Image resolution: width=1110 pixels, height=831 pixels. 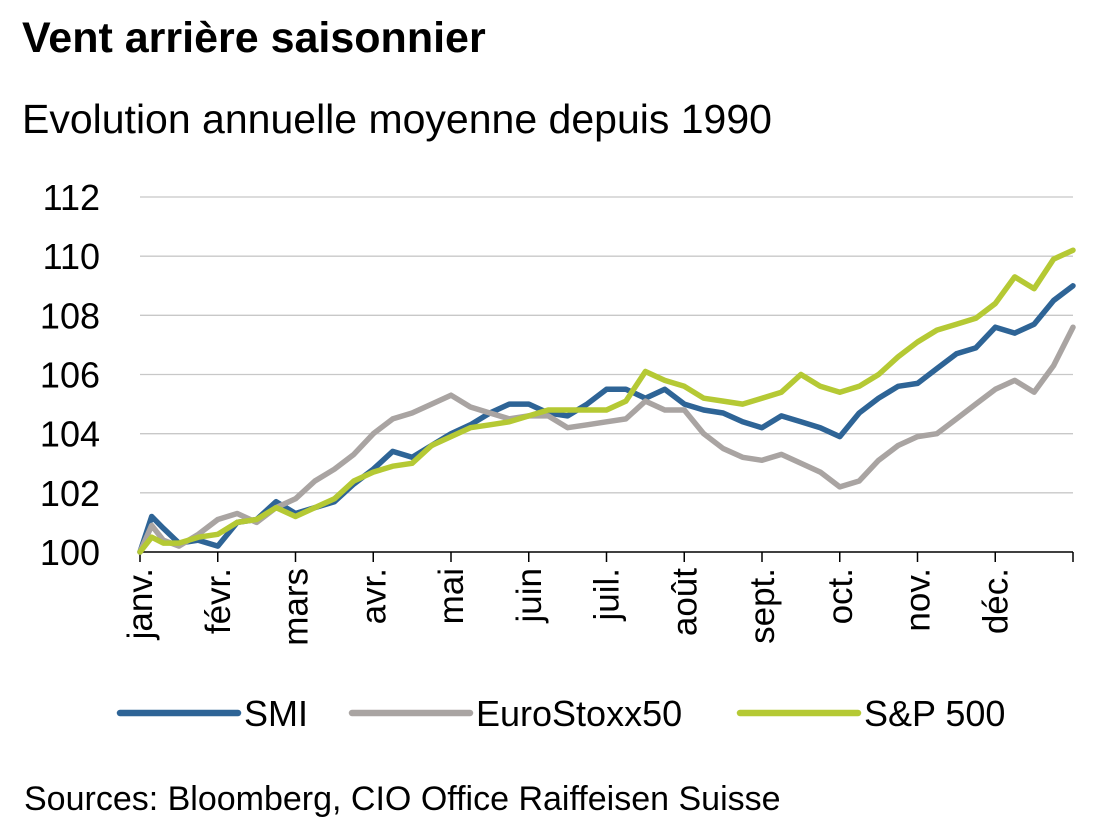 What do you see at coordinates (840, 596) in the screenshot?
I see `x-tick-label: oct.` at bounding box center [840, 596].